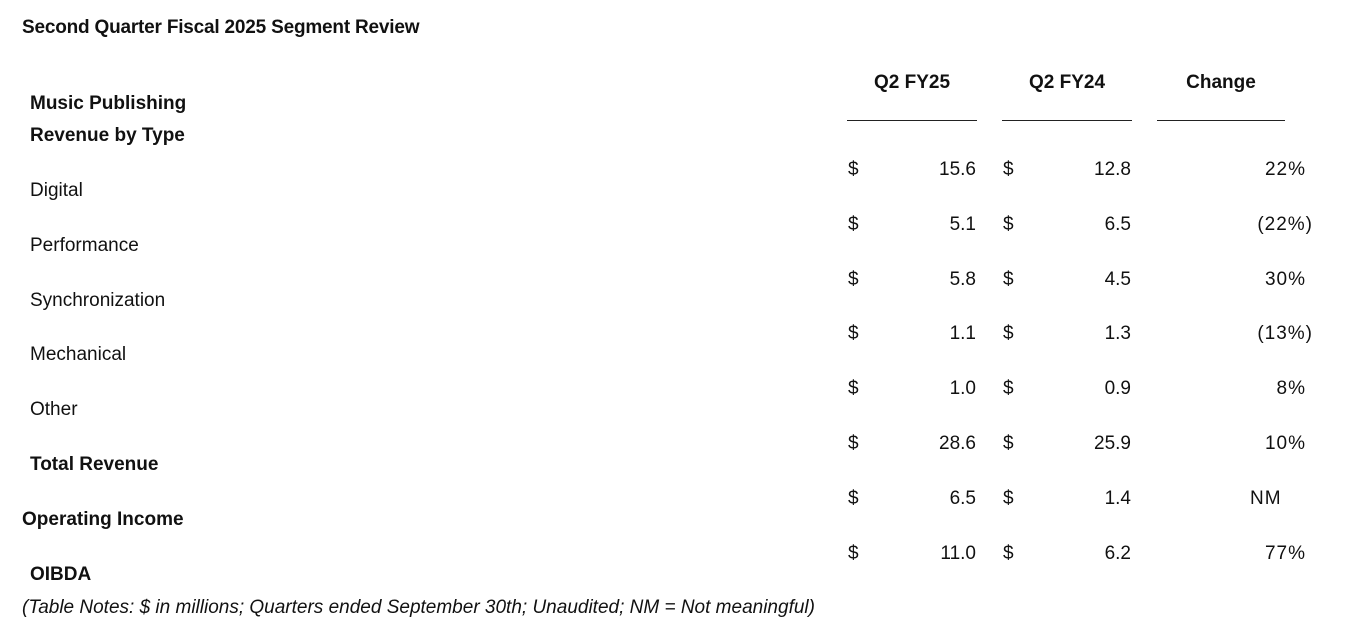  What do you see at coordinates (1285, 553) in the screenshot?
I see `value-change: 77%` at bounding box center [1285, 553].